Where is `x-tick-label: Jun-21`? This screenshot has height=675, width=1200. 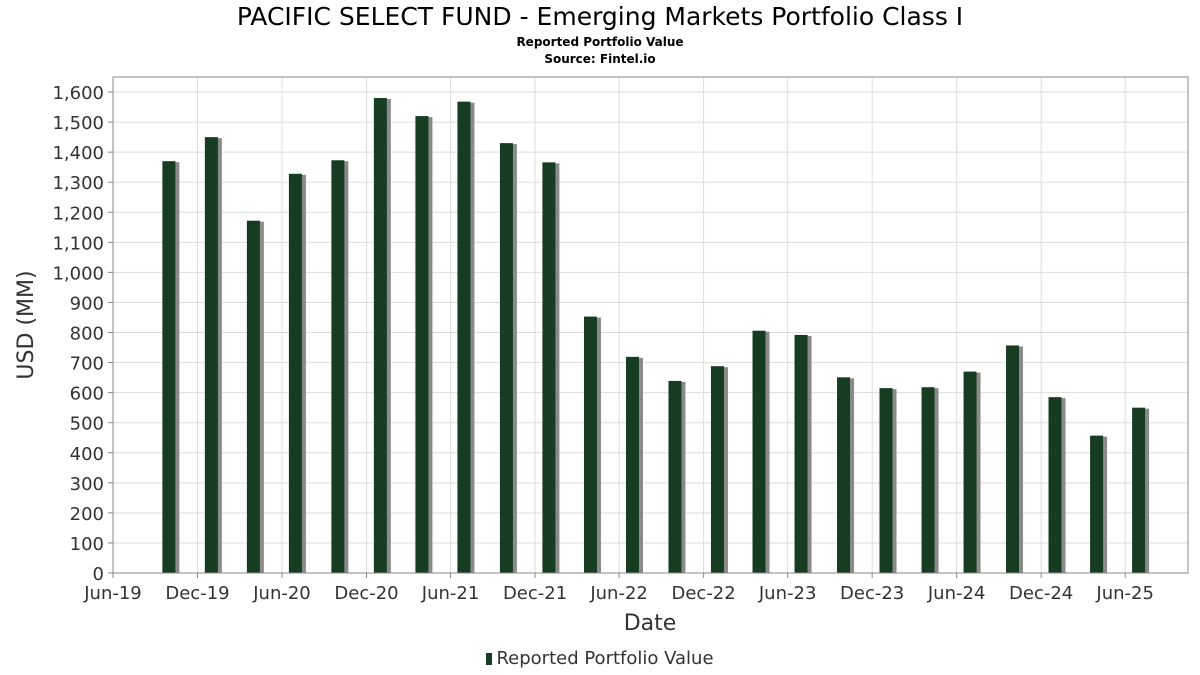
x-tick-label: Jun-21 is located at coordinates (450, 593).